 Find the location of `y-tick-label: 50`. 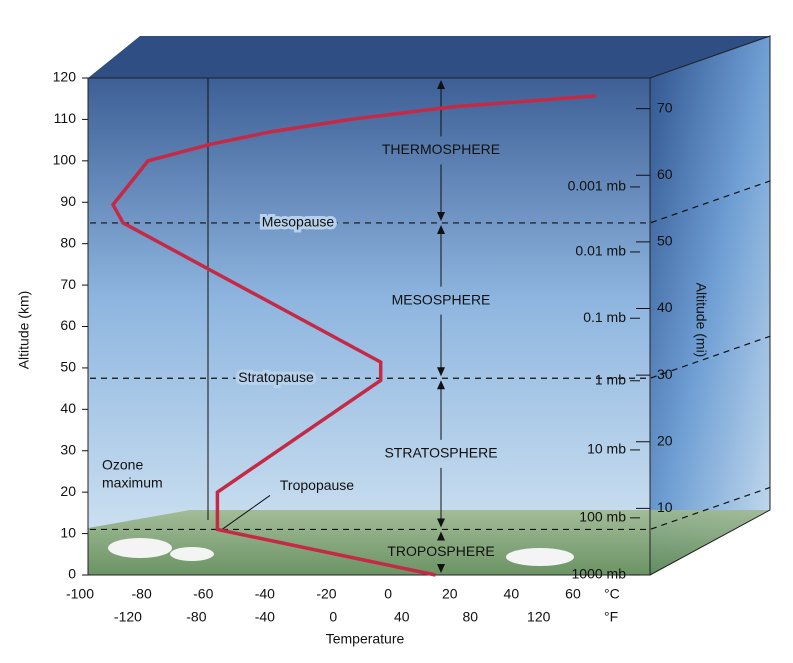

y-tick-label: 50 is located at coordinates (68, 367).